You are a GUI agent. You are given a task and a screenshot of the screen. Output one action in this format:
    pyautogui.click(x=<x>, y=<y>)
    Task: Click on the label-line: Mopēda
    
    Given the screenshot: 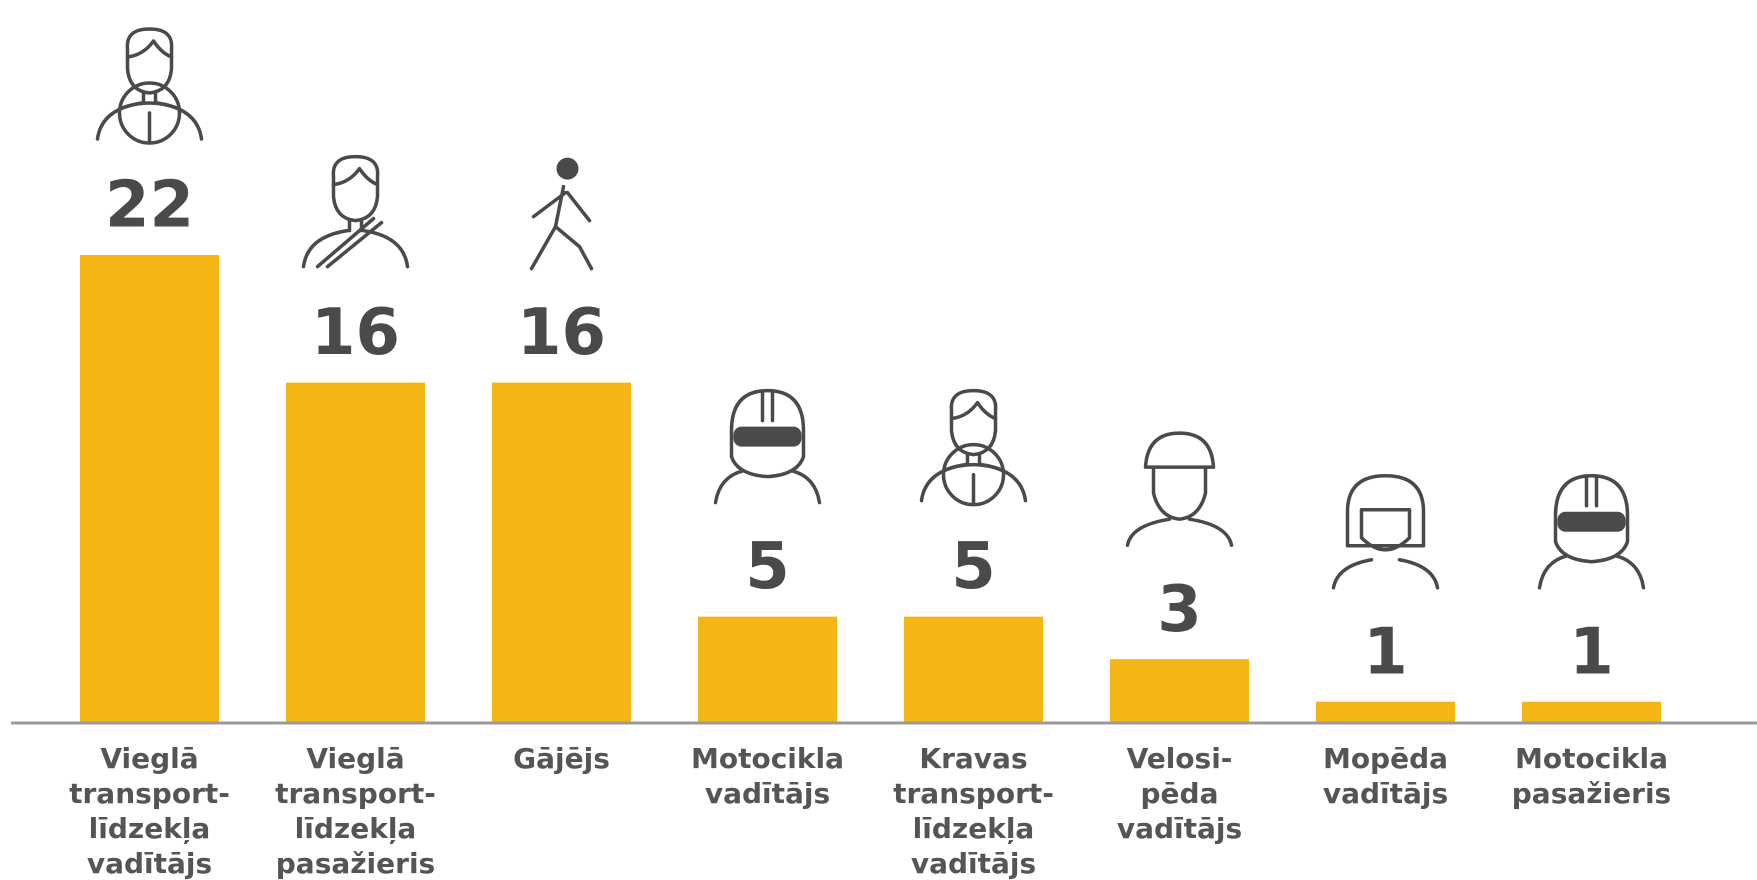 What is the action you would take?
    pyautogui.click(x=1385, y=758)
    